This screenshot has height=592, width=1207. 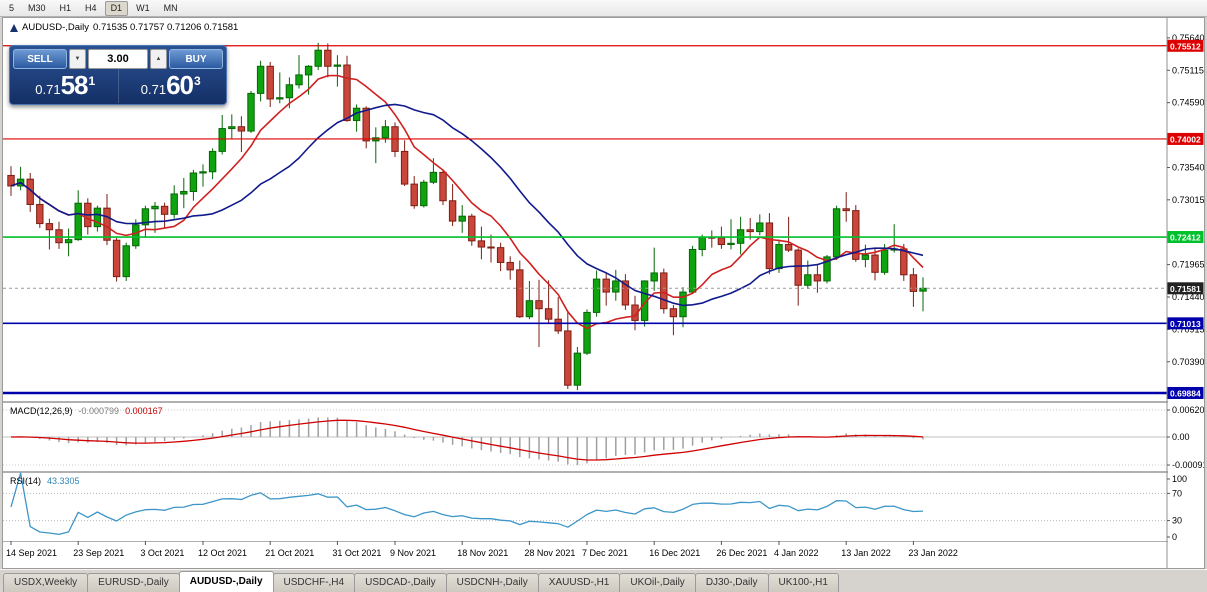 What do you see at coordinates (1188, 103) in the screenshot?
I see `svg-text: 0.74590` at bounding box center [1188, 103].